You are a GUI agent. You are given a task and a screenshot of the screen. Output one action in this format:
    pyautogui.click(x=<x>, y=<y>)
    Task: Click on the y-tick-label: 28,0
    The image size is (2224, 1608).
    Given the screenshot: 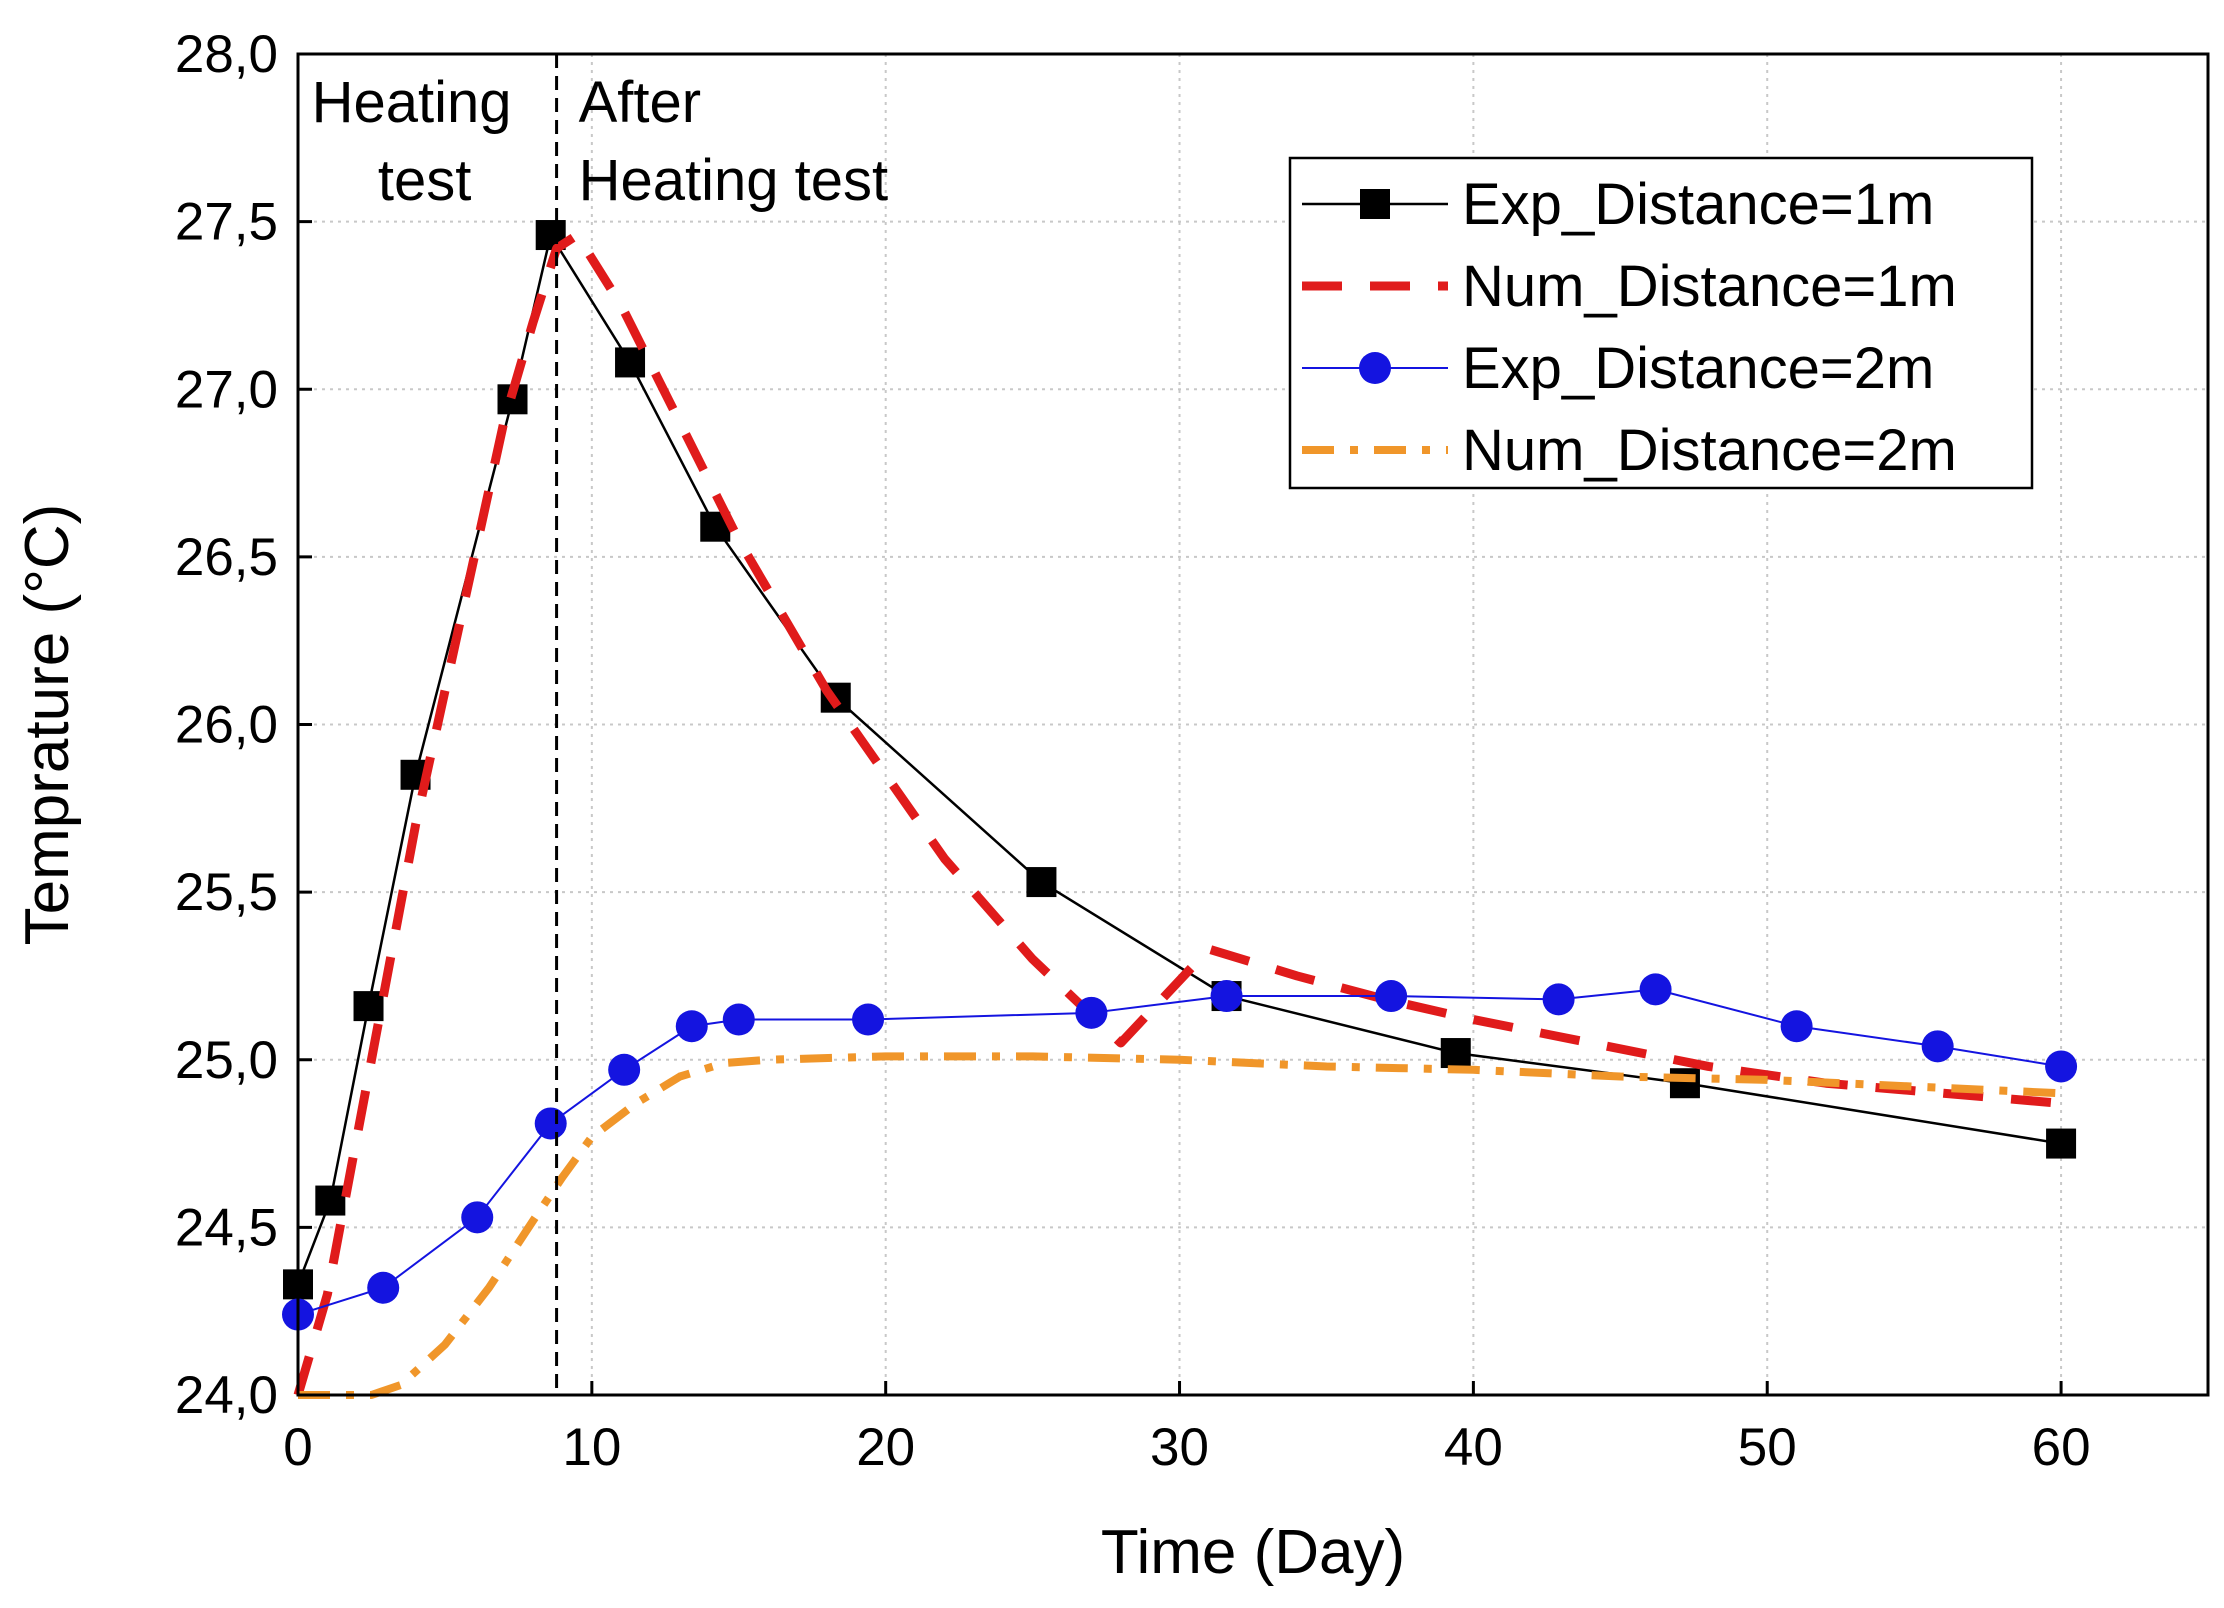 What is the action you would take?
    pyautogui.click(x=226, y=54)
    